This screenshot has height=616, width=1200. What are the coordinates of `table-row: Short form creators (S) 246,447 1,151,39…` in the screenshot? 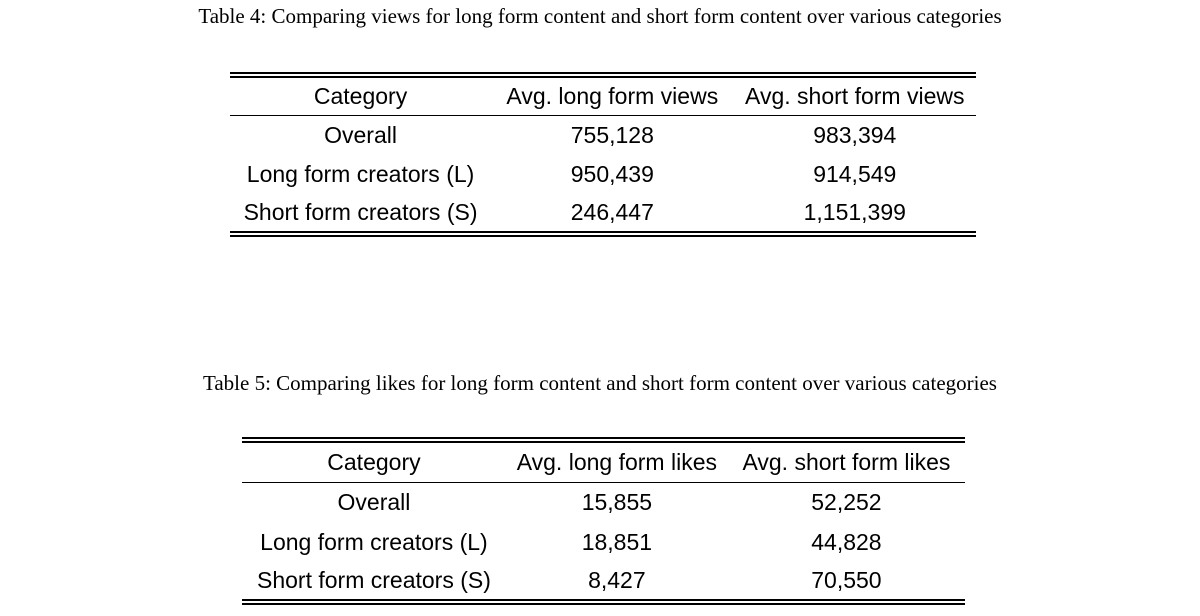 It's located at (603, 214).